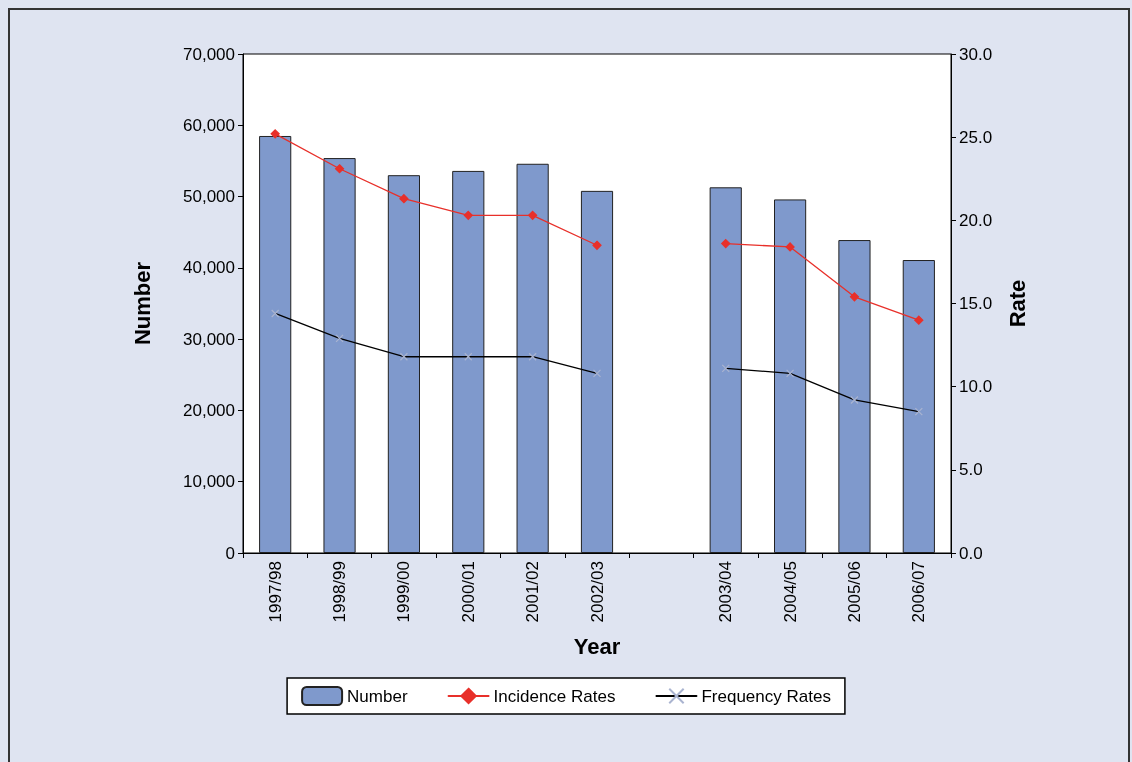  I want to click on y2-tick-label: 0.0, so click(971, 553).